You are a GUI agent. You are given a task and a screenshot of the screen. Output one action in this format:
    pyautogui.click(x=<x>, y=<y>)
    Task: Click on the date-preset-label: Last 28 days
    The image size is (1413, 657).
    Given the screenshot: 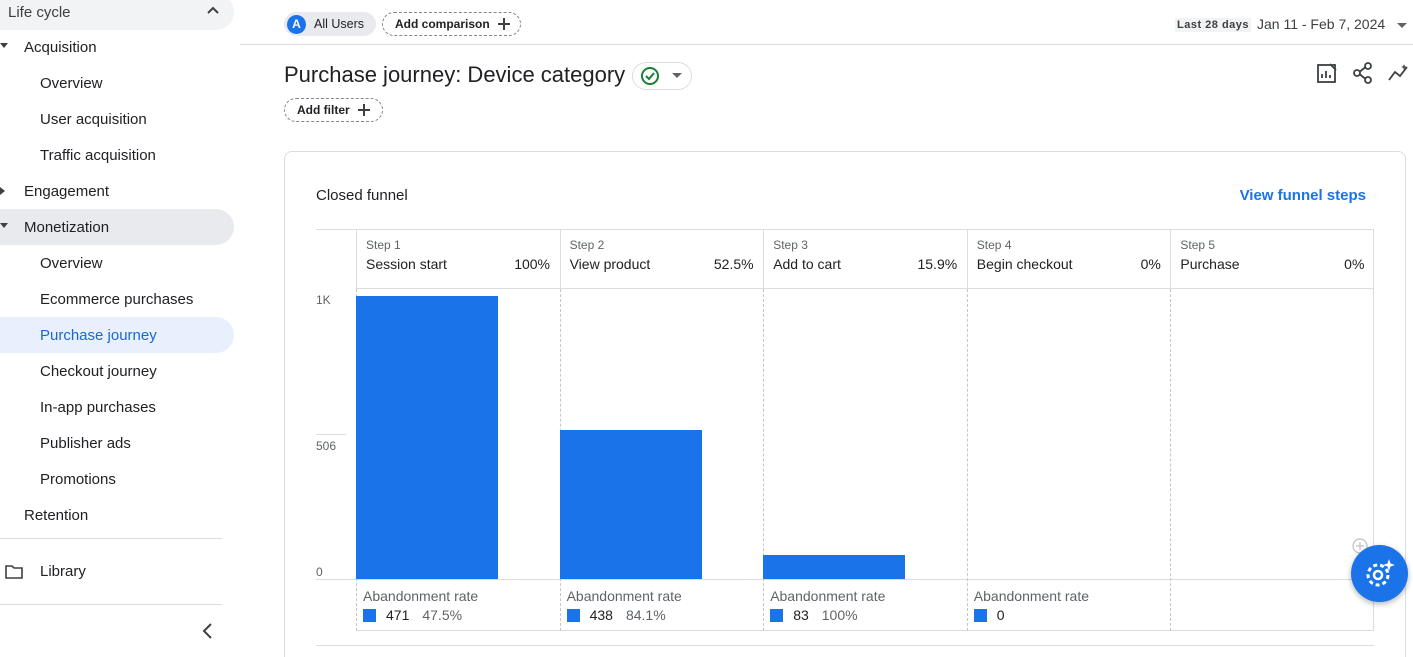 What is the action you would take?
    pyautogui.click(x=1213, y=25)
    